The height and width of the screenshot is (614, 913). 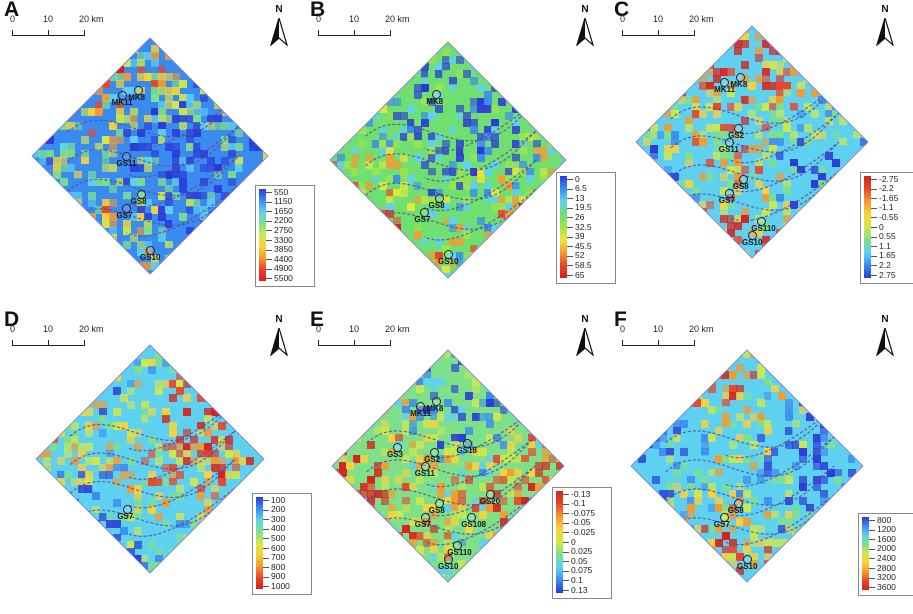 I want to click on well-label: GS7, so click(x=422, y=525).